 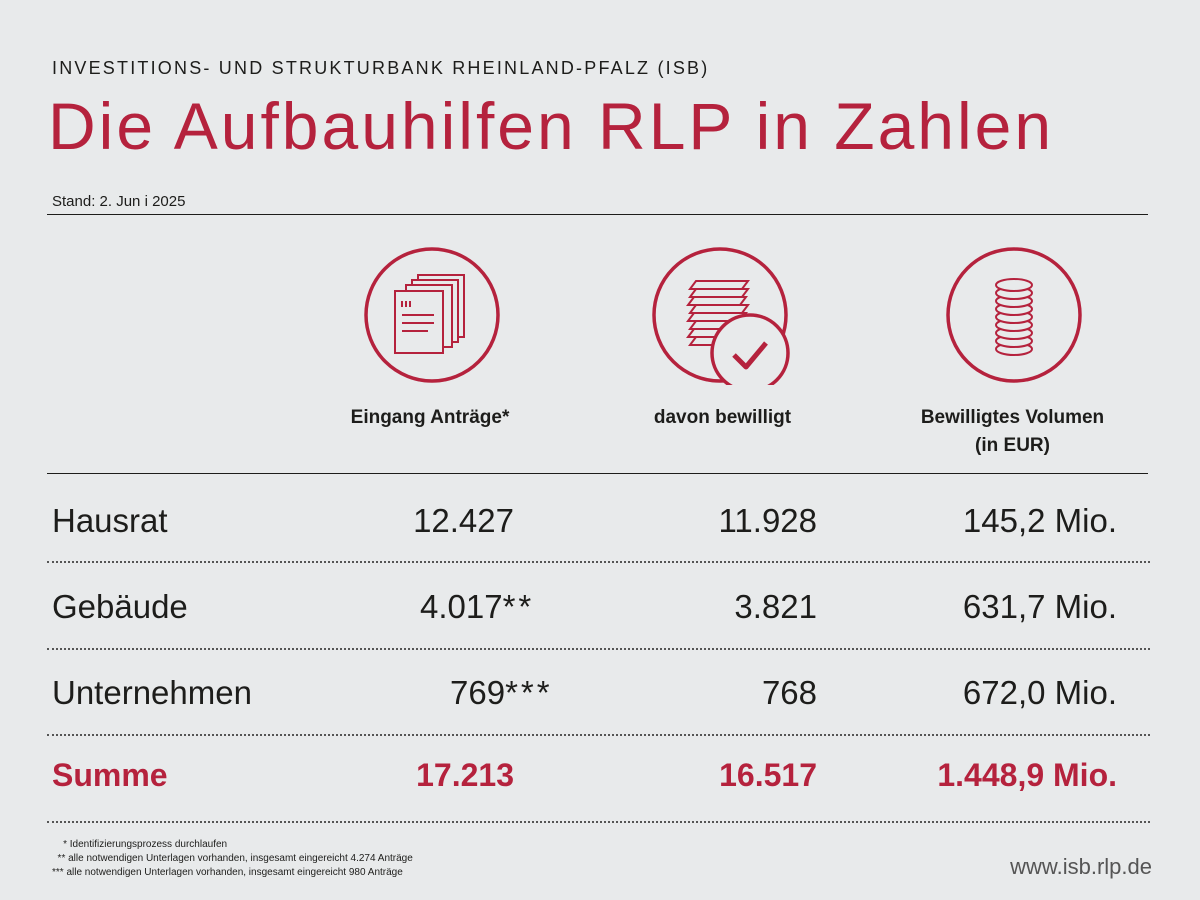 What do you see at coordinates (597, 473) in the screenshot?
I see `table-header-divider` at bounding box center [597, 473].